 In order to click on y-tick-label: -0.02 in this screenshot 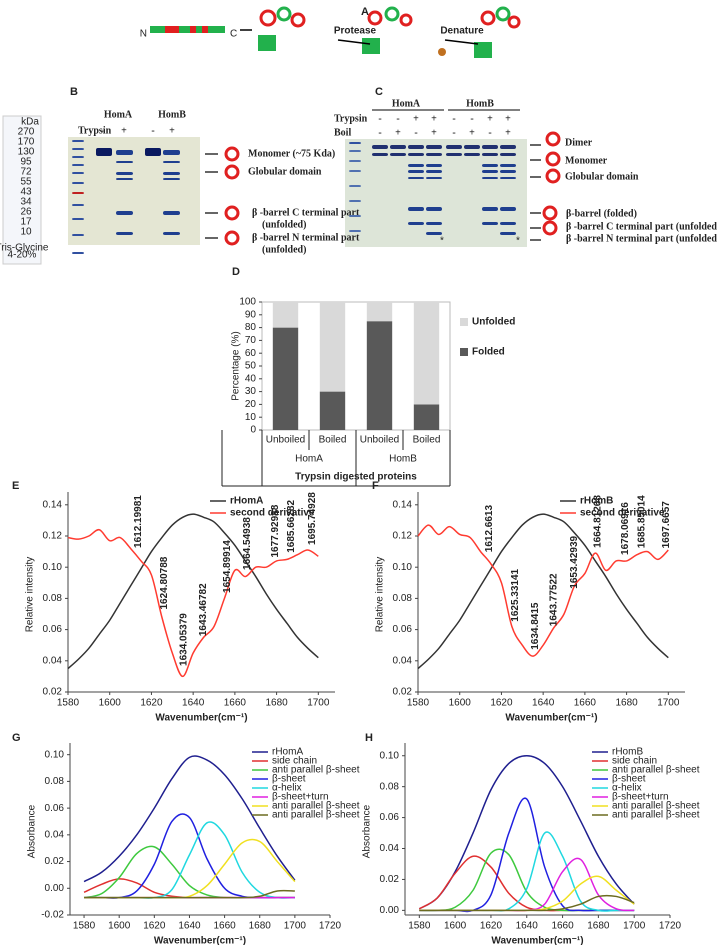, I will do `click(52, 915)`.